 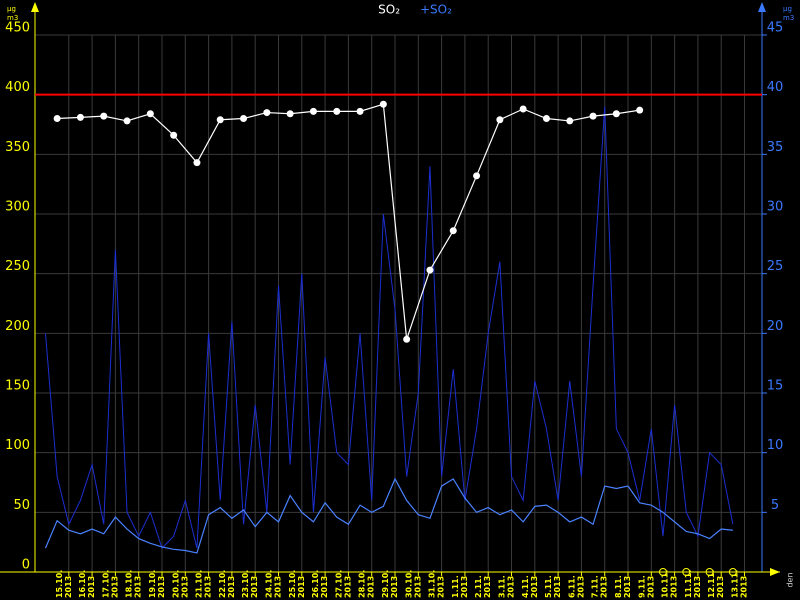 What do you see at coordinates (775, 87) in the screenshot?
I see `y2-tick-label: 40` at bounding box center [775, 87].